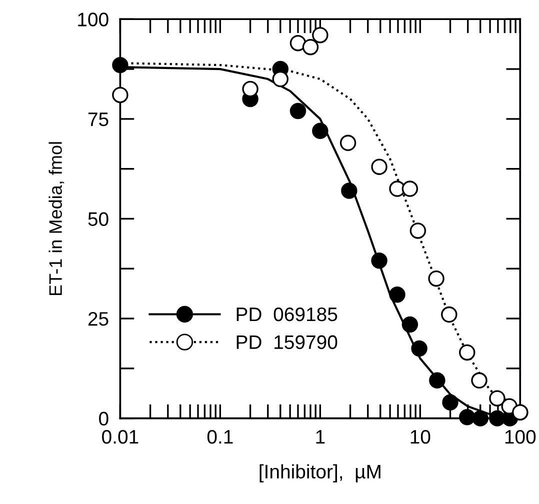  What do you see at coordinates (287, 314) in the screenshot?
I see `legend-label: PD 069185` at bounding box center [287, 314].